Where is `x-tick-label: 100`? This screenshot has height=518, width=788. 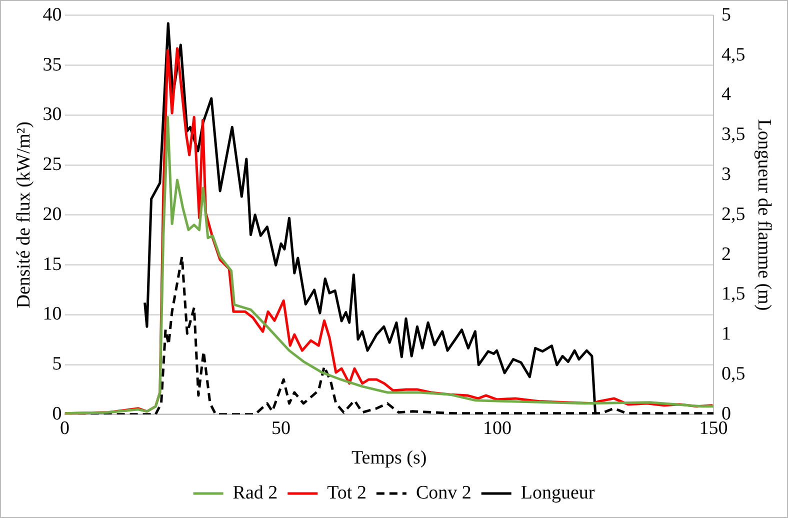 x-tick-label: 100 is located at coordinates (497, 428).